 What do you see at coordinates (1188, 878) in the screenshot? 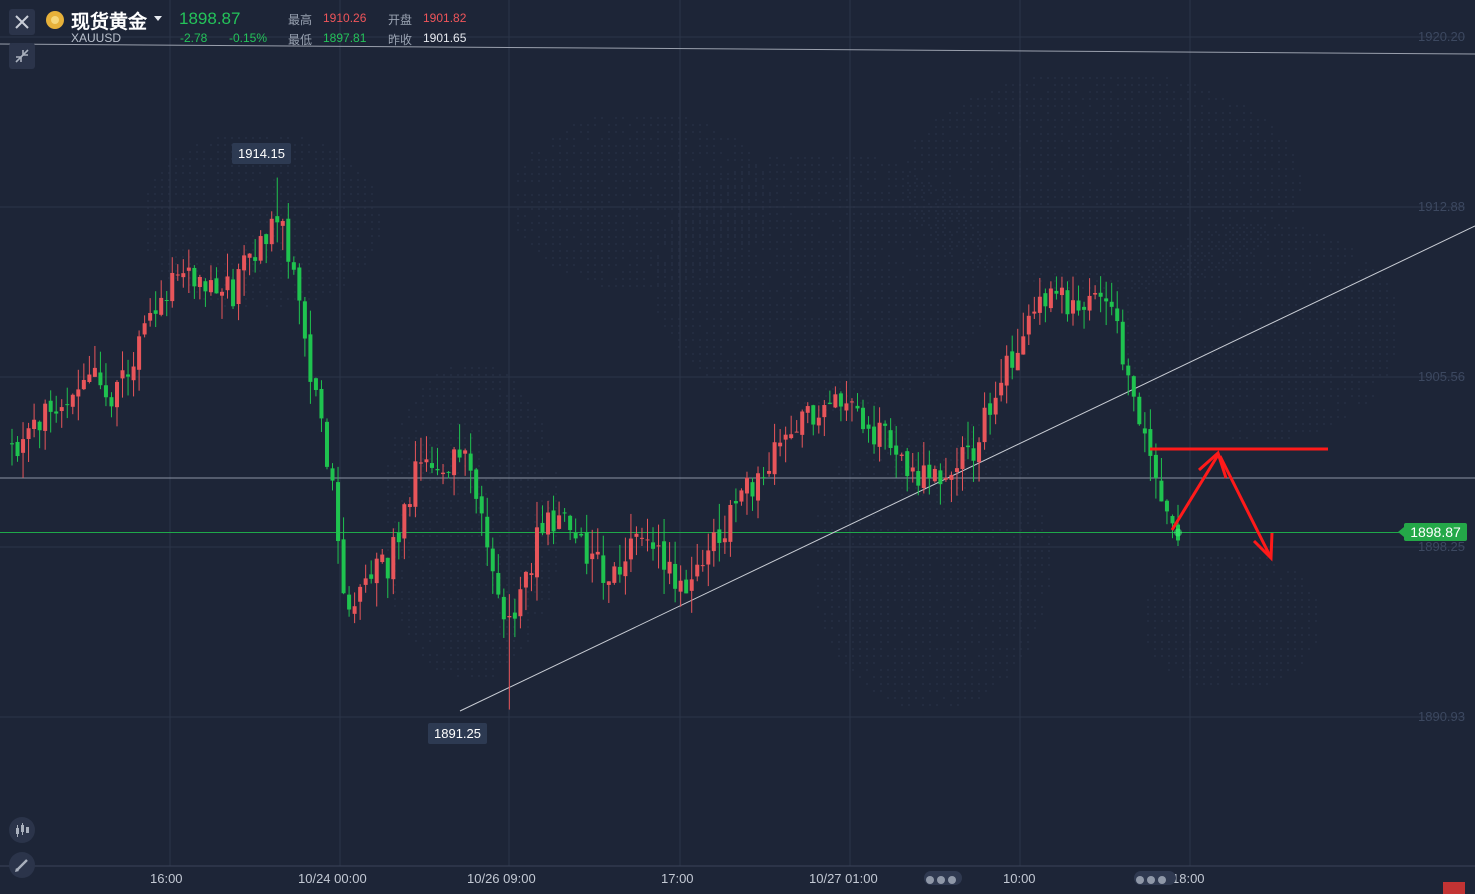
I see `x-tick-label: 18:00` at bounding box center [1188, 878].